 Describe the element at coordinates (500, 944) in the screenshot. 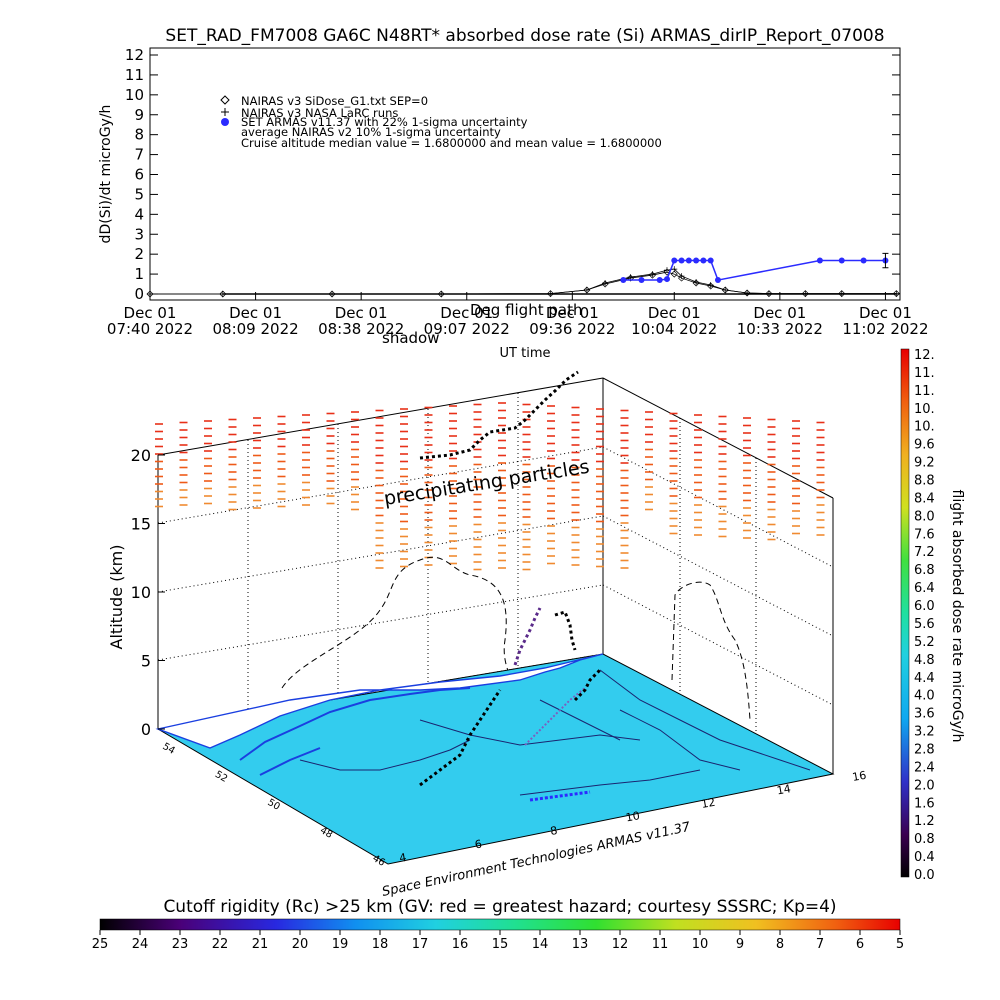

I see `rigidity-tick-label: 15` at that location.